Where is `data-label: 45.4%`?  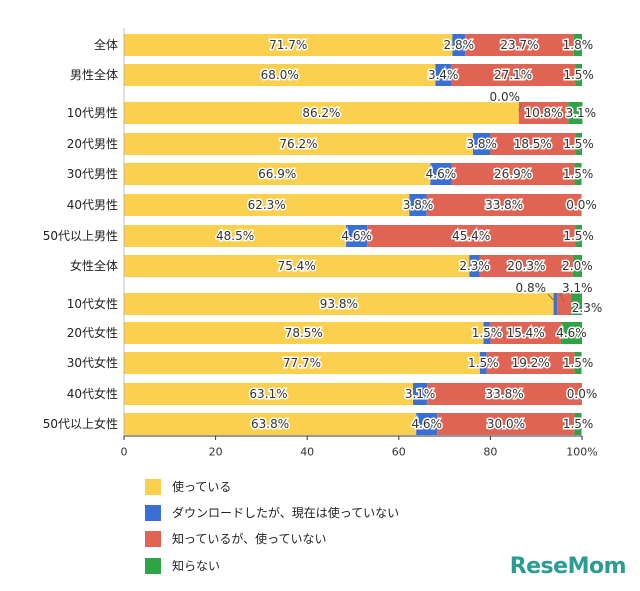
data-label: 45.4% is located at coordinates (471, 236).